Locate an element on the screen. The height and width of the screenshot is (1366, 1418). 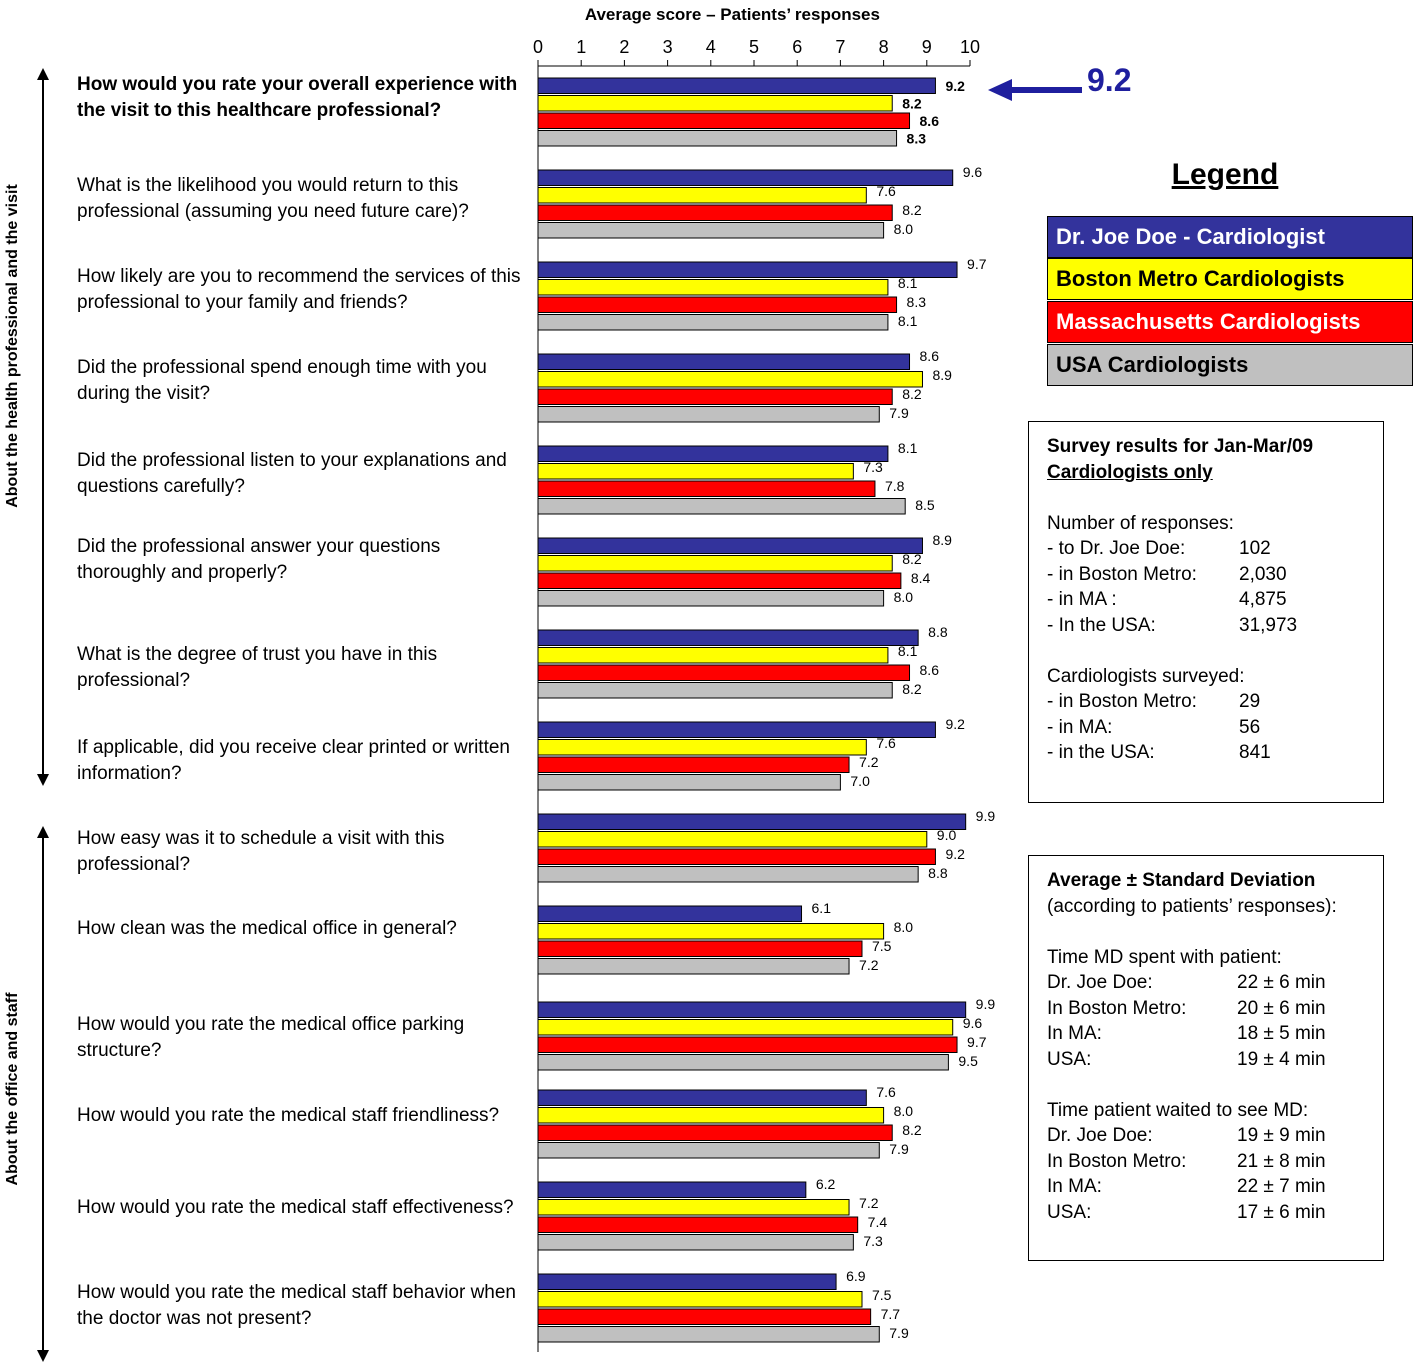
bar-q7-s4 is located at coordinates (715, 690).